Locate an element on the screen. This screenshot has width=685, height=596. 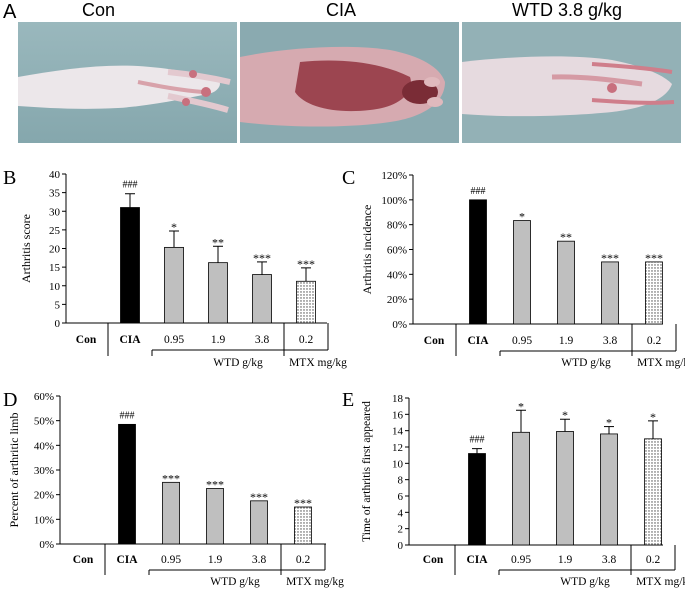
y-tick-label: 100% is located at coordinates (394, 201).